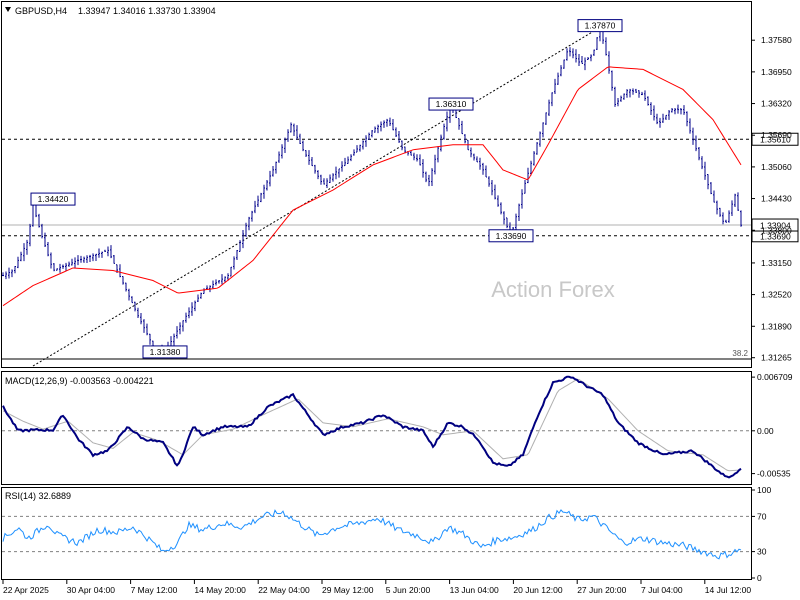 The height and width of the screenshot is (600, 800). Describe the element at coordinates (740, 353) in the screenshot. I see `fib-level-label: 38.2` at that location.